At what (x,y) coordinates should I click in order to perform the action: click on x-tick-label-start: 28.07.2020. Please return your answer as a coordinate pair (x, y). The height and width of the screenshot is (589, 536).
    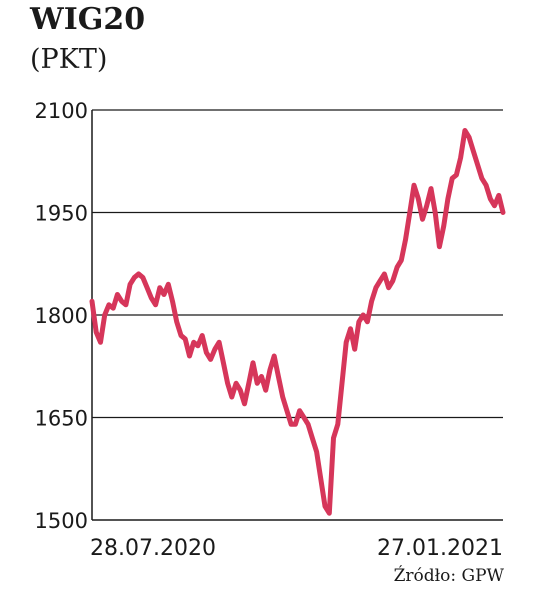
    Looking at the image, I should click on (153, 548).